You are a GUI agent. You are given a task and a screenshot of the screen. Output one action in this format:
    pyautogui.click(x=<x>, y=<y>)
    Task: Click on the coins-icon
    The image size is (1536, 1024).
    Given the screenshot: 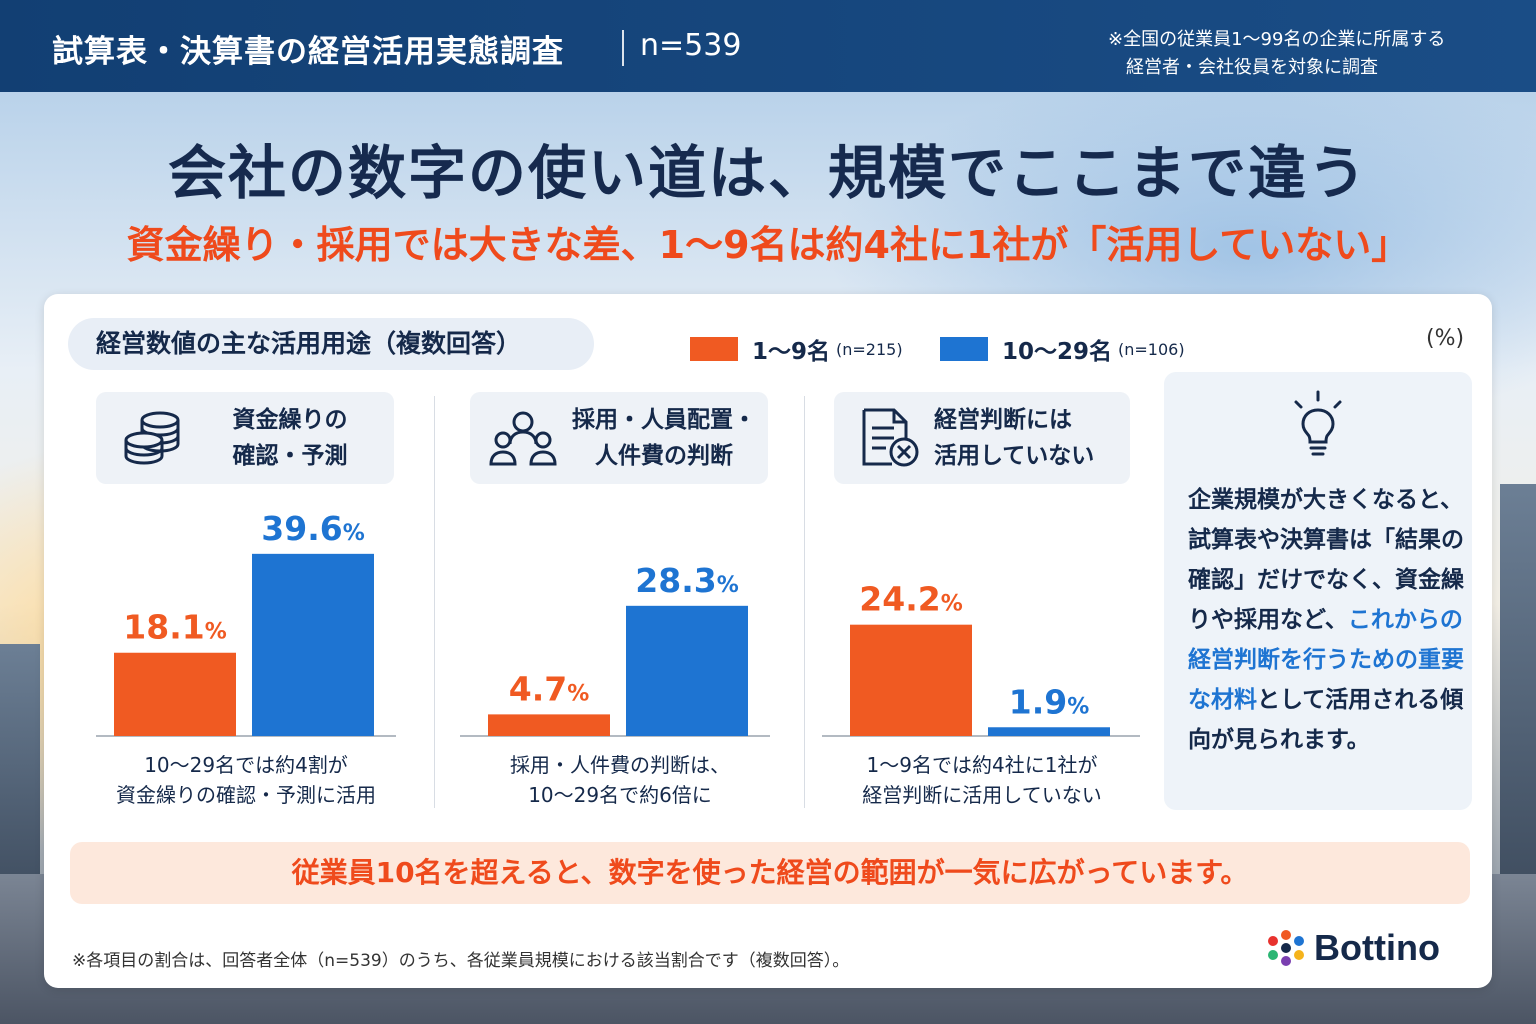 What is the action you would take?
    pyautogui.click(x=152, y=438)
    